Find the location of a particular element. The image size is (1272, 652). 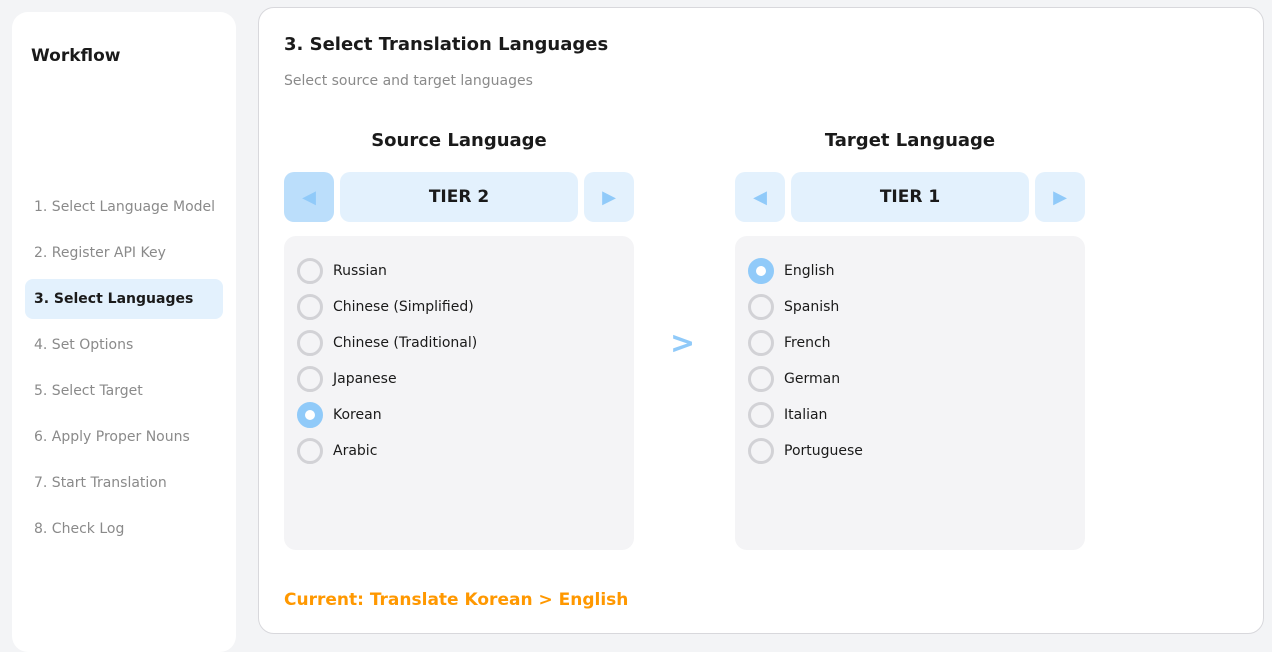

source-tier-label: TIER 2 is located at coordinates (459, 197).